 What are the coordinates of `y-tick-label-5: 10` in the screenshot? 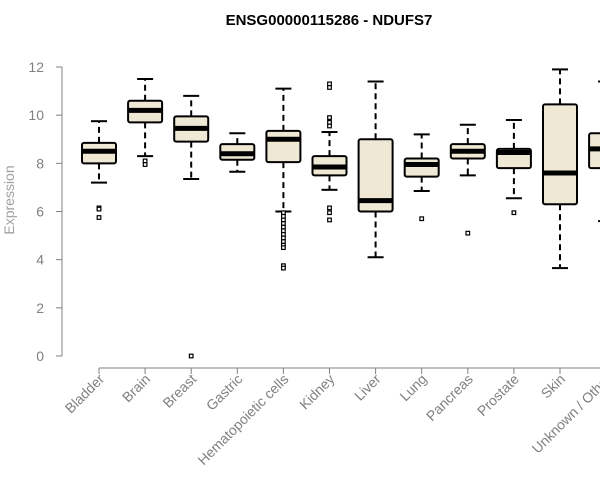 It's located at (36, 115).